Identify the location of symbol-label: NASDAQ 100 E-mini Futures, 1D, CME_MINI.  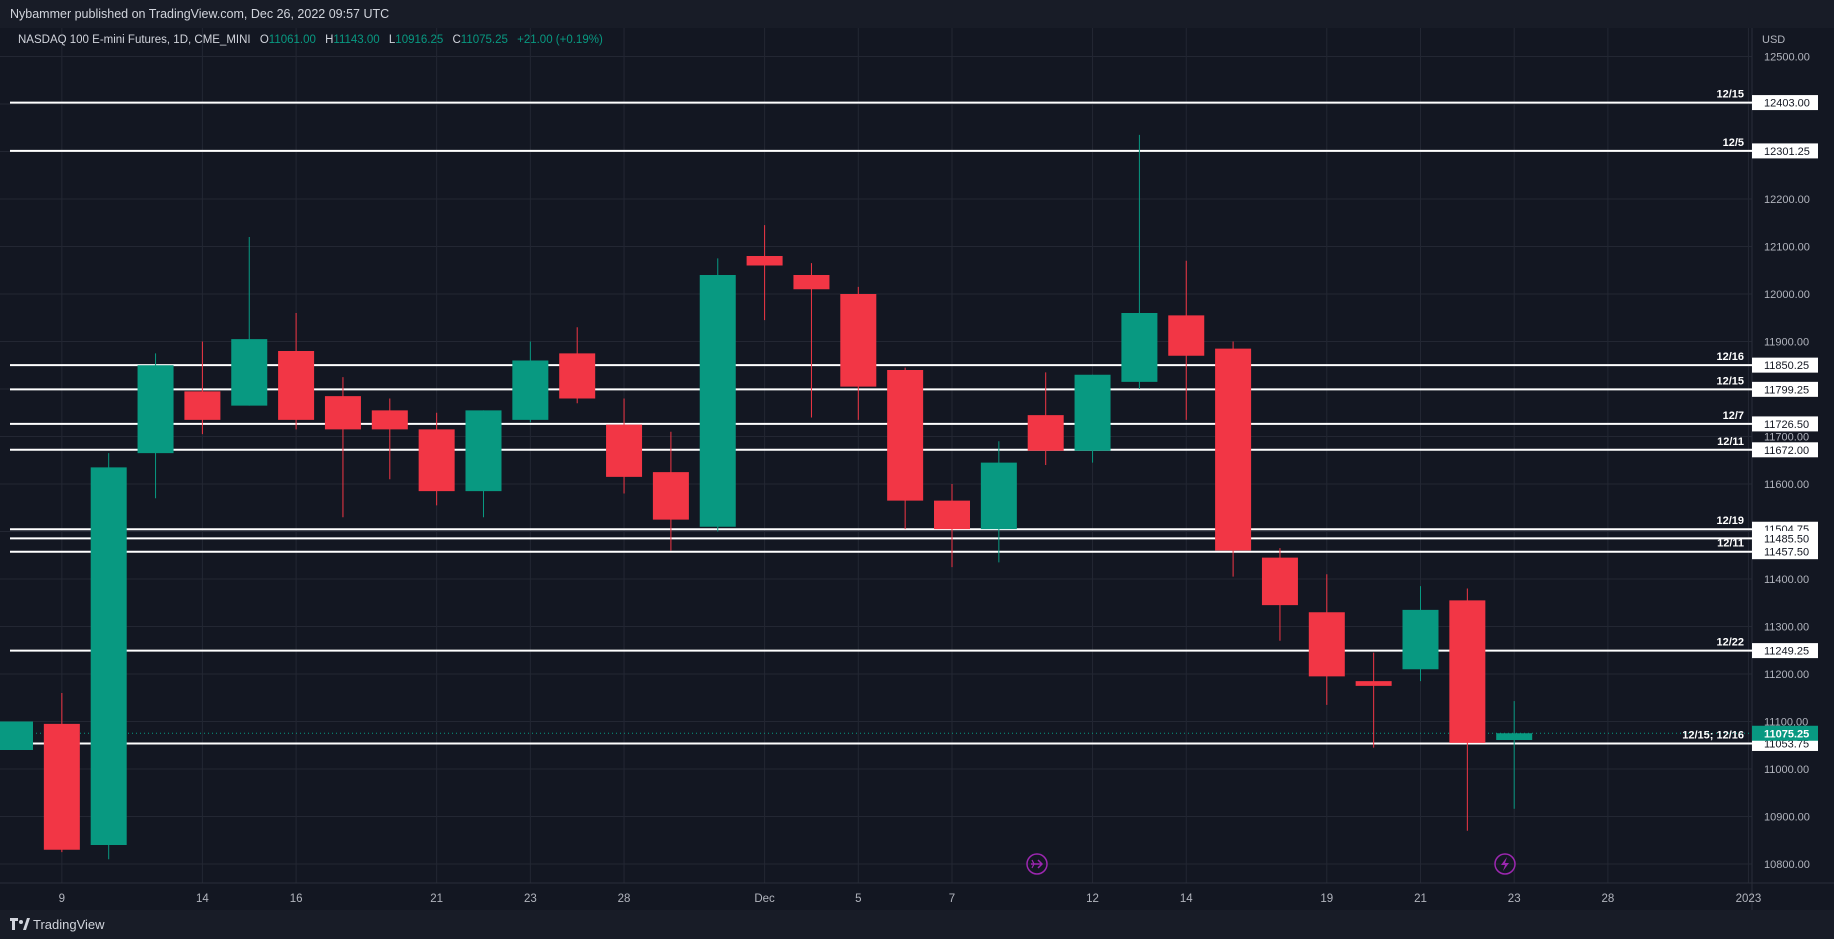
(134, 40).